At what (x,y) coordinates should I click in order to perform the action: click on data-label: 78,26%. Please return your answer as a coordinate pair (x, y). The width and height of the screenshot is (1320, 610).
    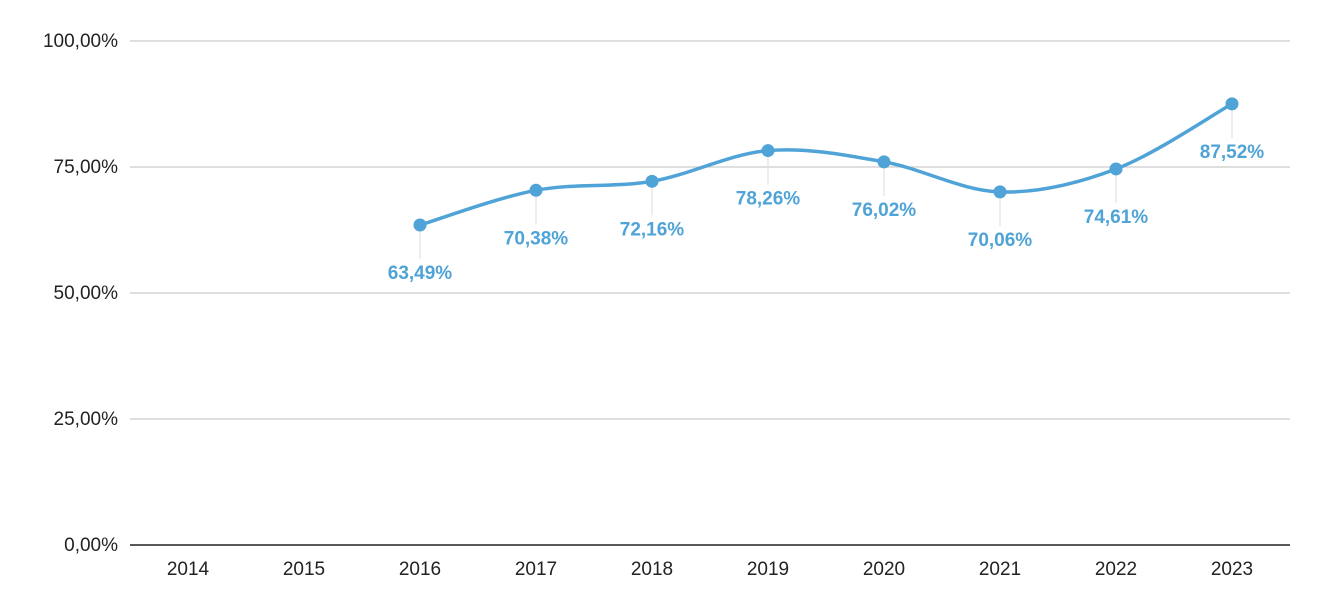
    Looking at the image, I should click on (768, 199).